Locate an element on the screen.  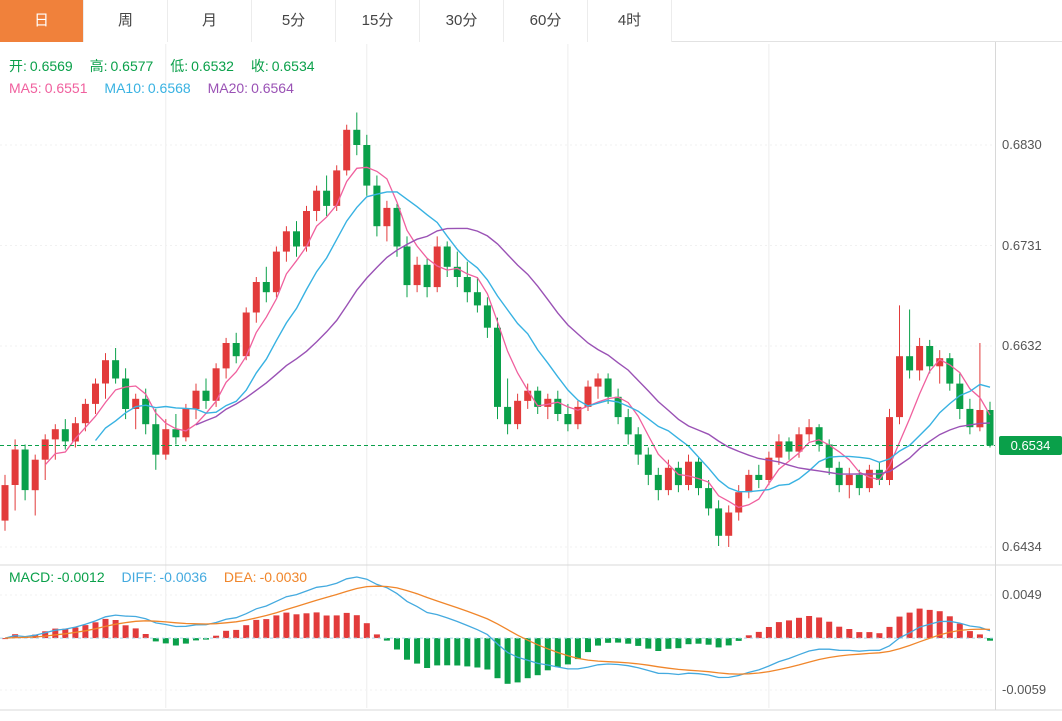
tab-15min: 15分 is located at coordinates (378, 21).